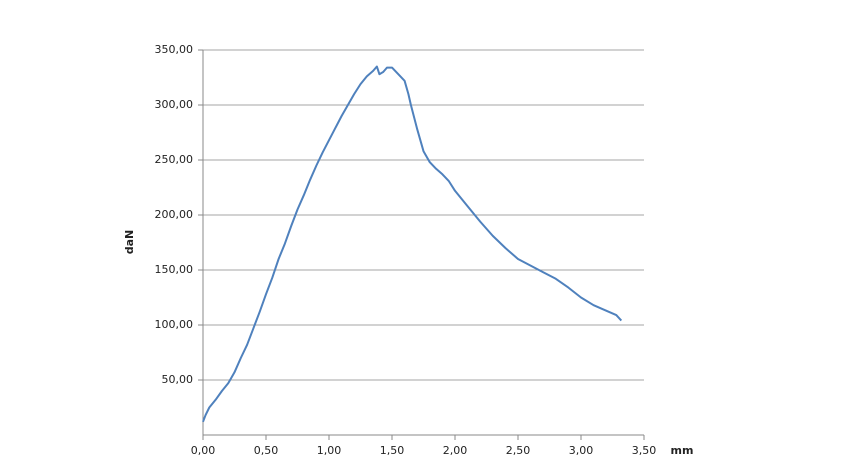 This screenshot has width=845, height=475. Describe the element at coordinates (455, 450) in the screenshot. I see `x-tick-label: 2,00` at that location.